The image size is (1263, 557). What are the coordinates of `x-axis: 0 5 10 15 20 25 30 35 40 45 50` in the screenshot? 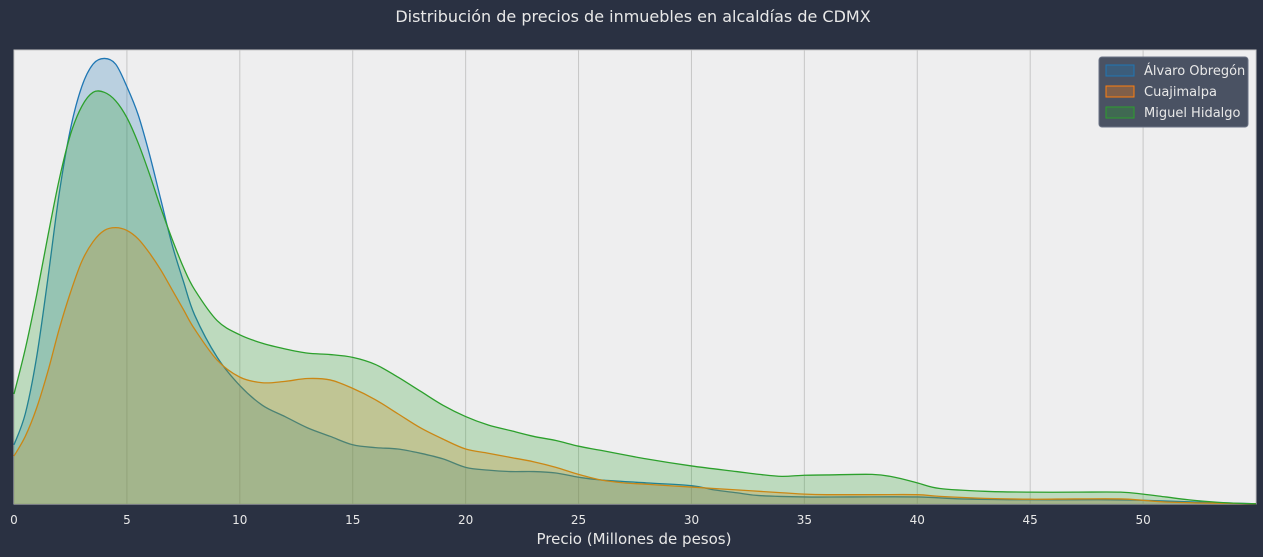 It's located at (580, 520).